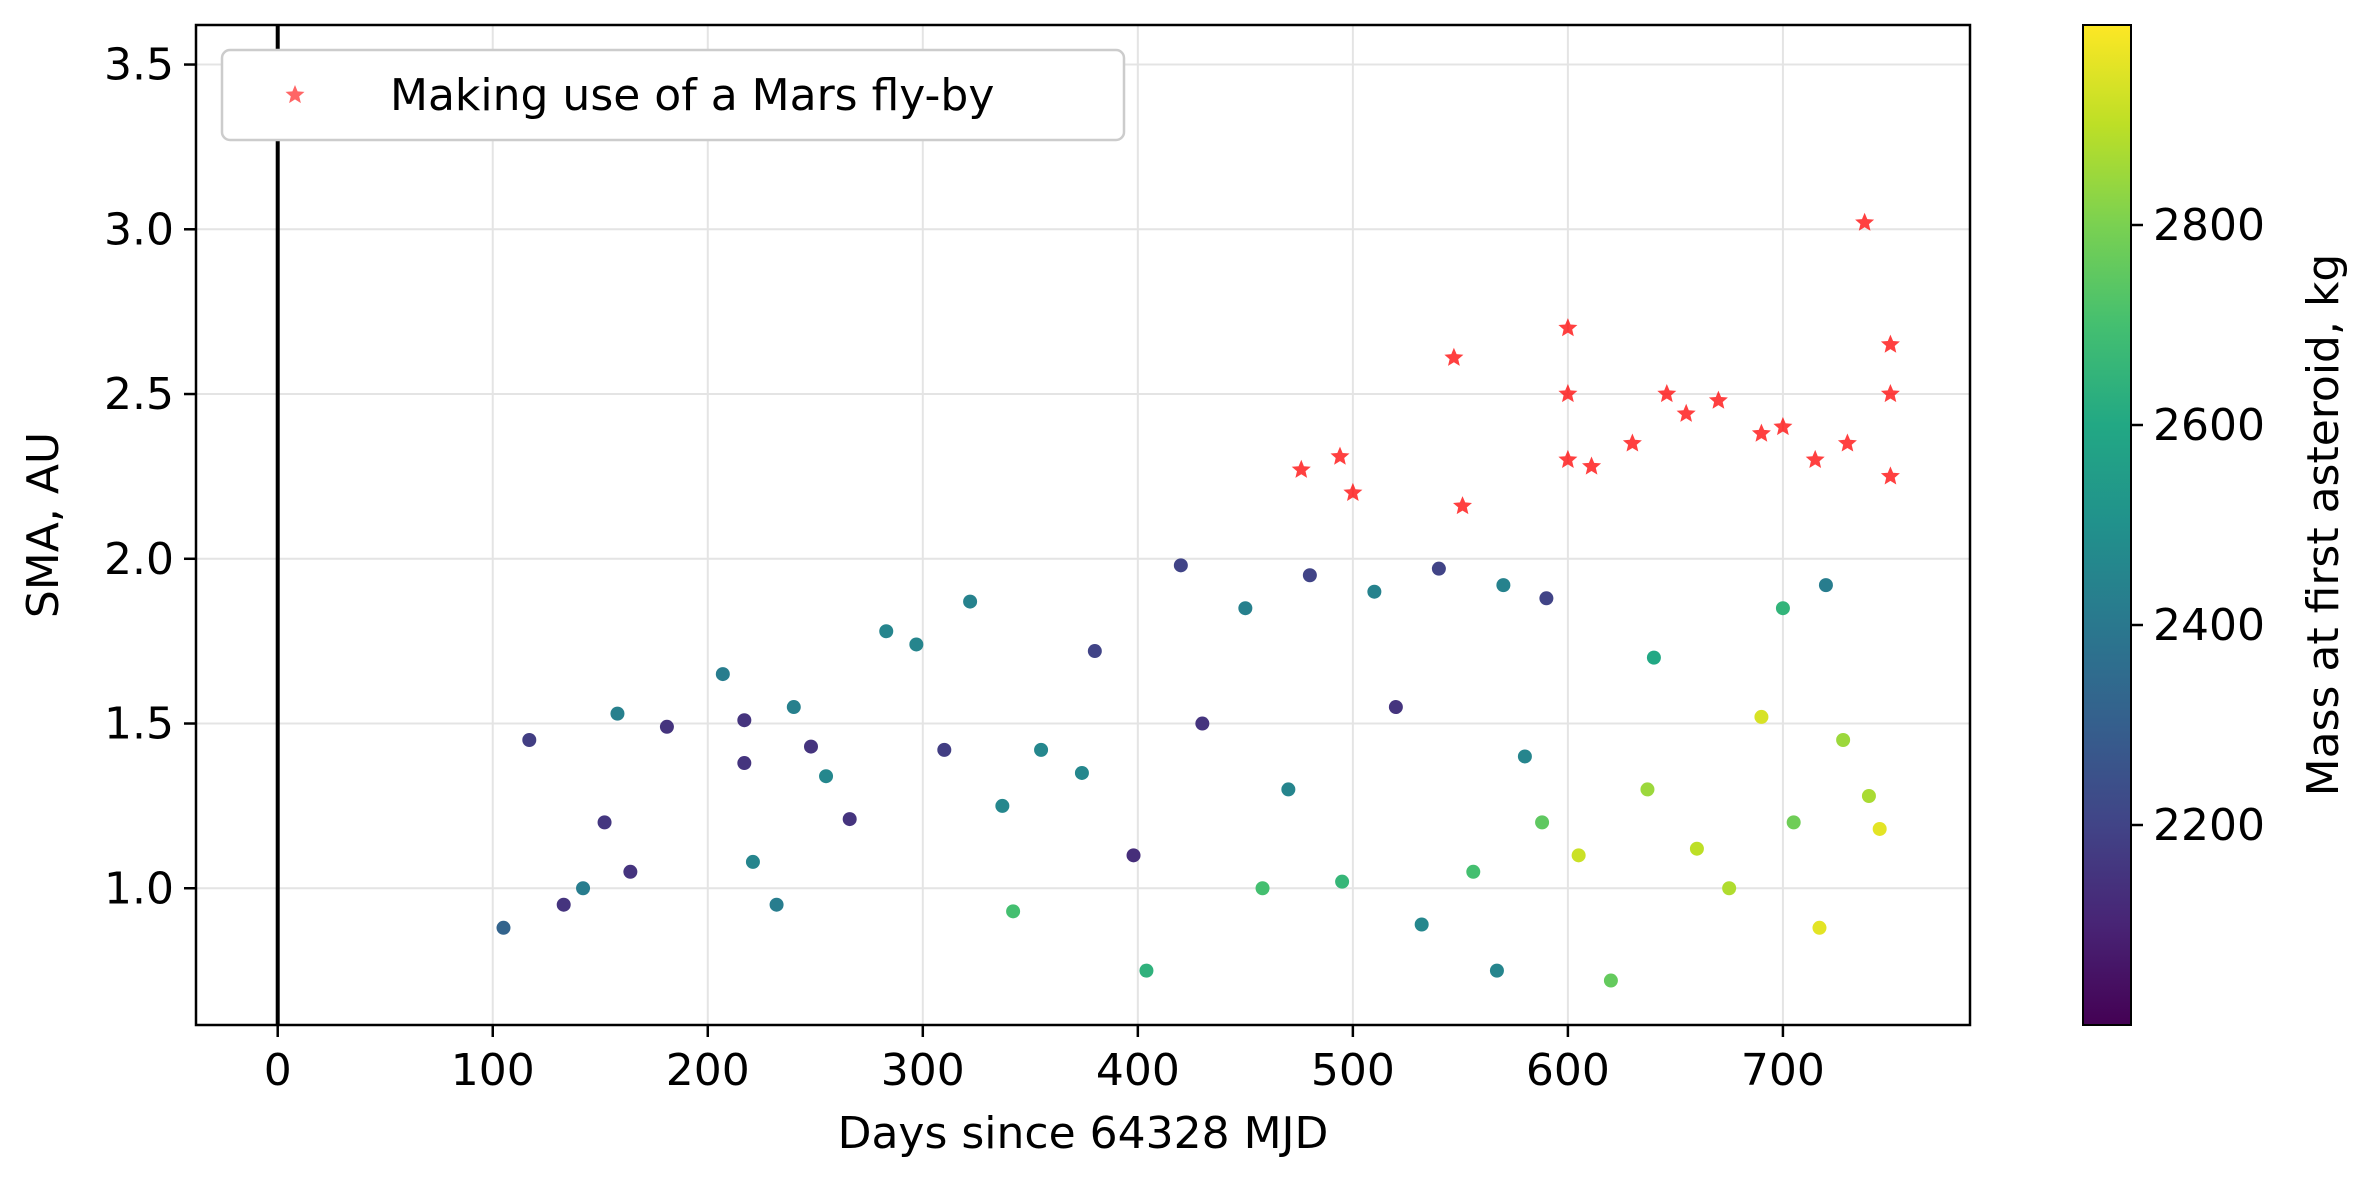 The width and height of the screenshot is (2375, 1191). What do you see at coordinates (2198, 525) in the screenshot?
I see `colorbar-ticks: 2200 2400 2600 2800` at bounding box center [2198, 525].